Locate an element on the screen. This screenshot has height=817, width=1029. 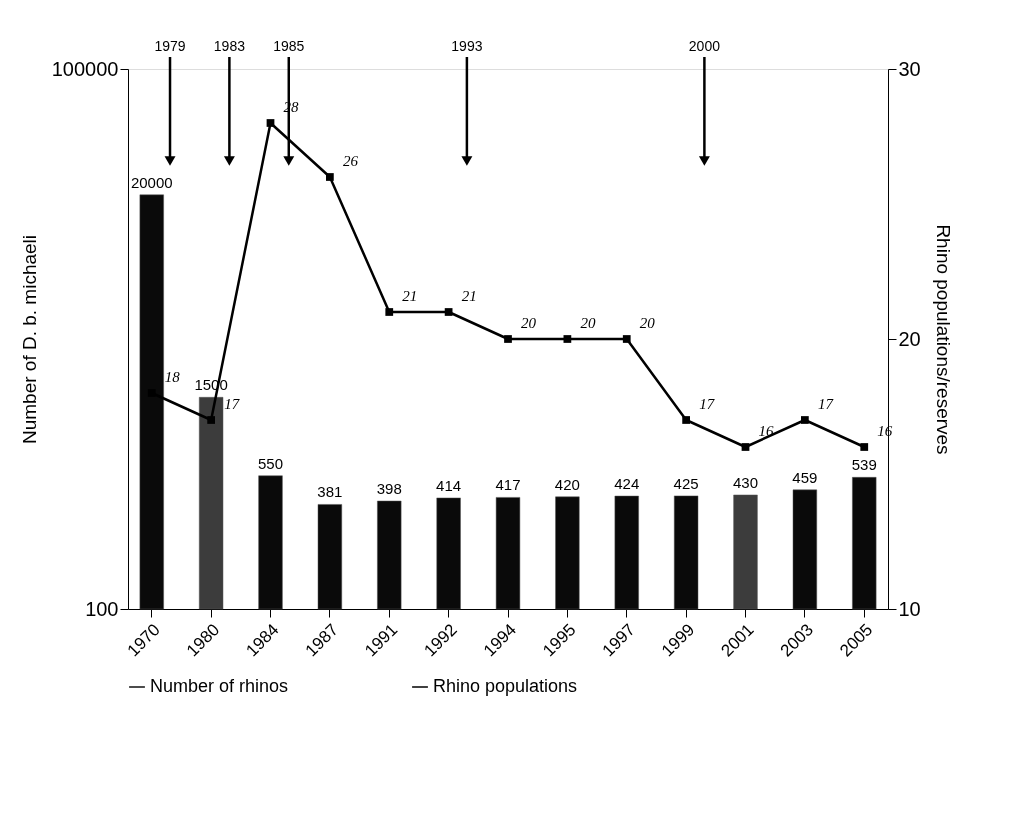
data-label: 459 is located at coordinates (805, 477).